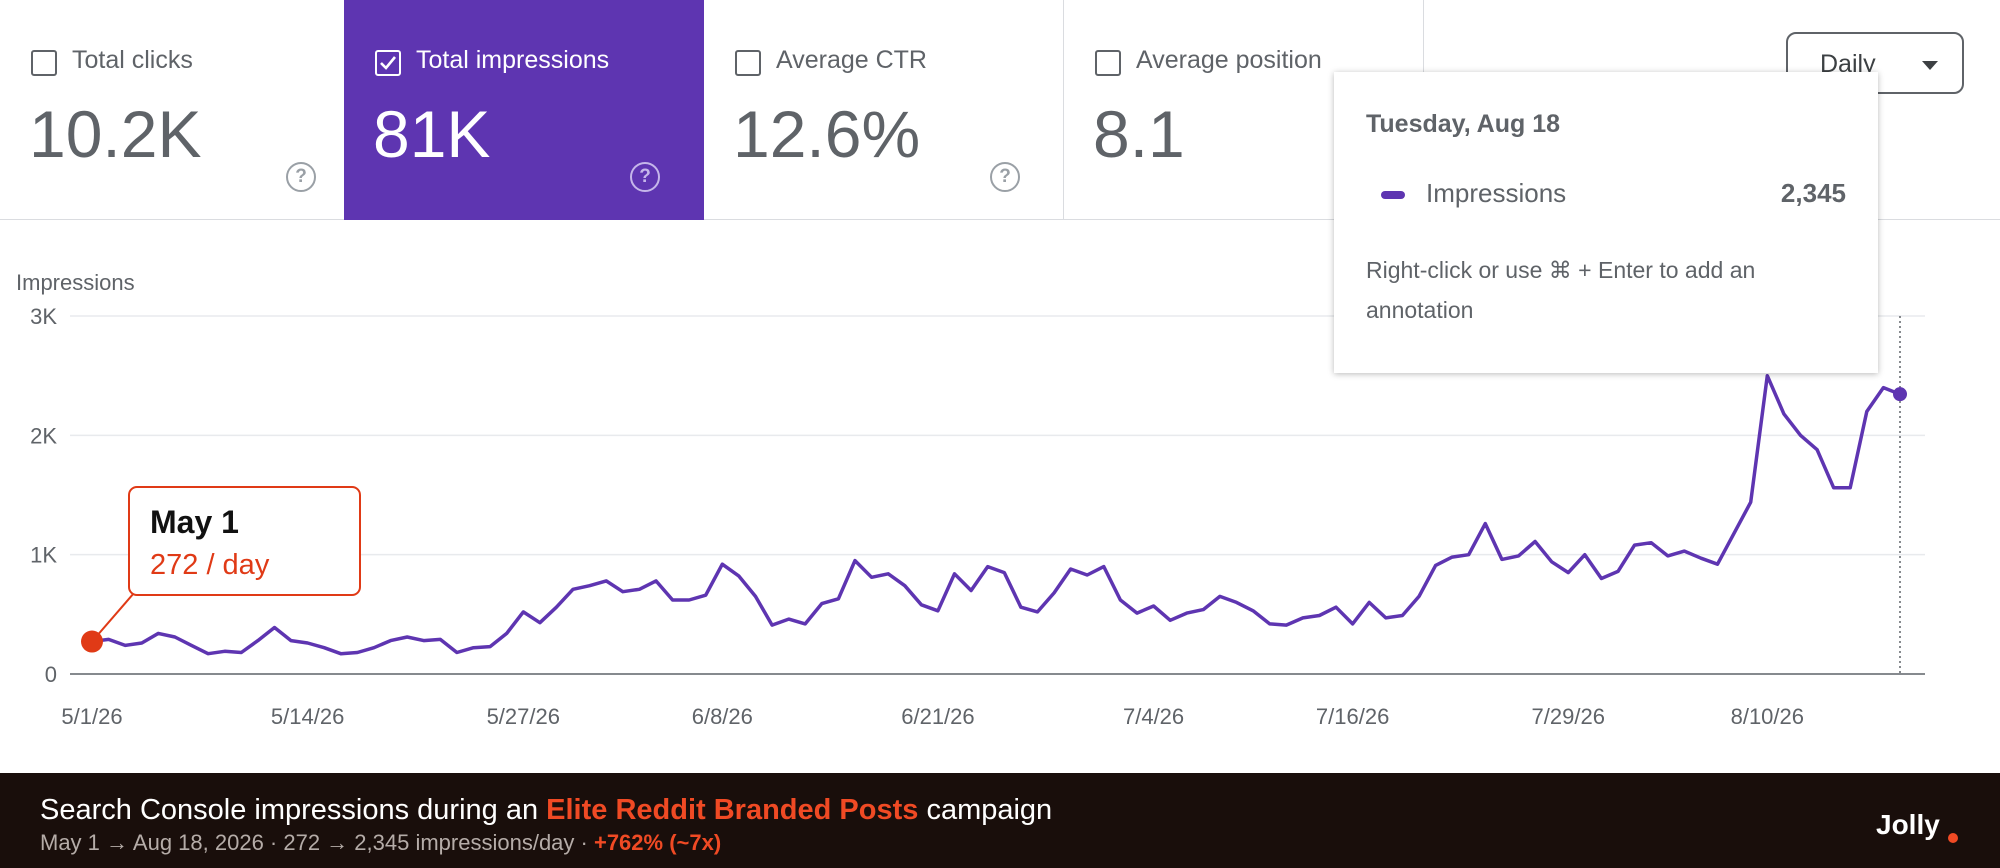 Image resolution: width=2000 pixels, height=868 pixels. What do you see at coordinates (1953, 838) in the screenshot?
I see `brand-dot` at bounding box center [1953, 838].